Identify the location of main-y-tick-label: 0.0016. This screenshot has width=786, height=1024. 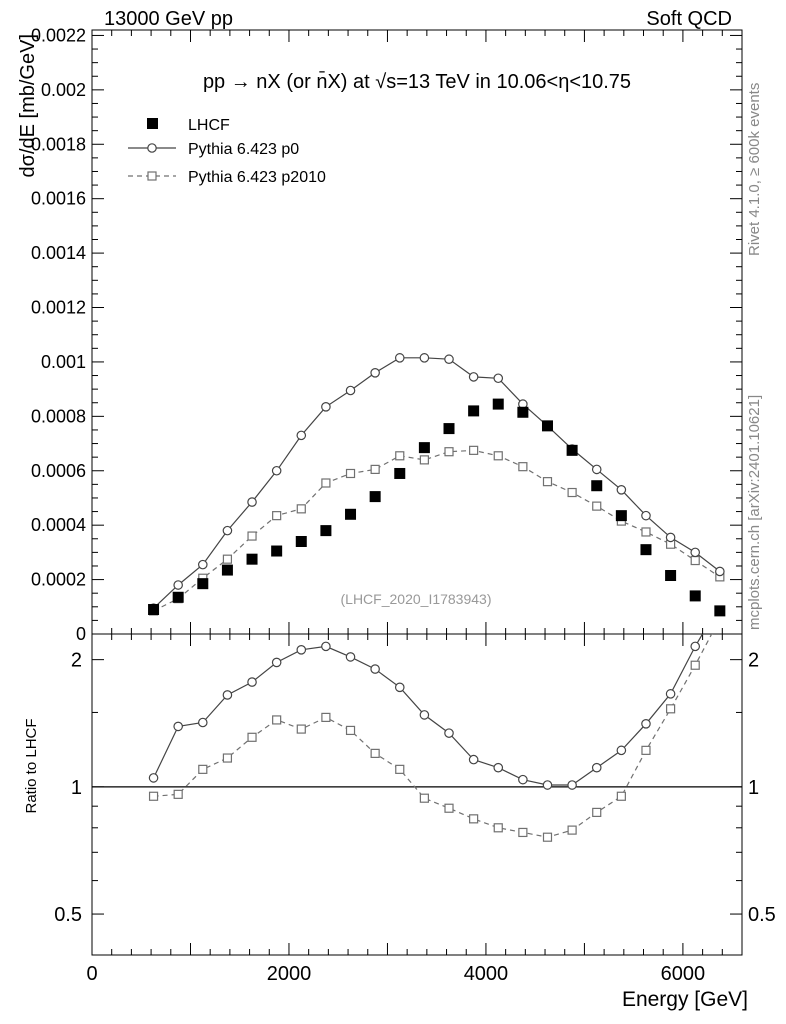
(58, 199).